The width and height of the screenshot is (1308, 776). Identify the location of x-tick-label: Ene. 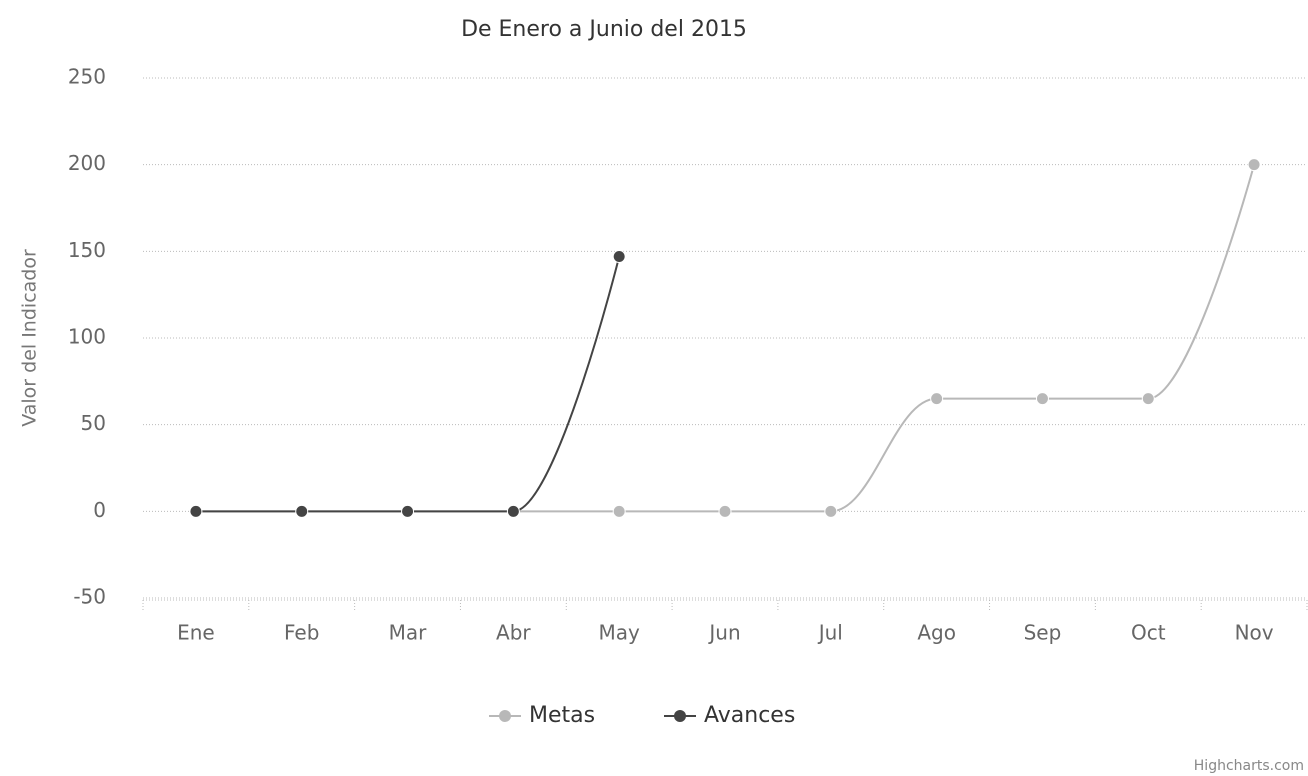
(196, 633).